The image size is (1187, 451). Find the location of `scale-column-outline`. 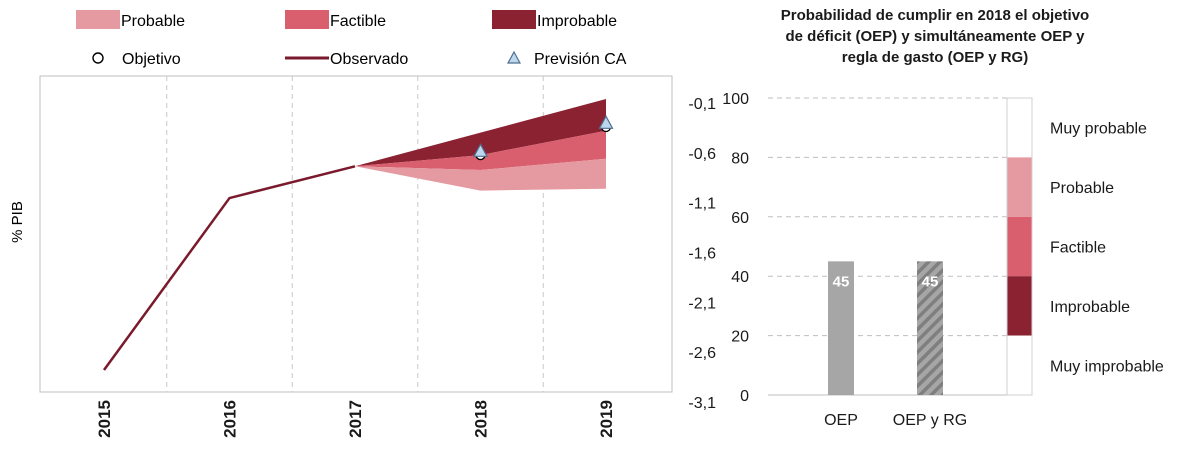

scale-column-outline is located at coordinates (1019, 246).